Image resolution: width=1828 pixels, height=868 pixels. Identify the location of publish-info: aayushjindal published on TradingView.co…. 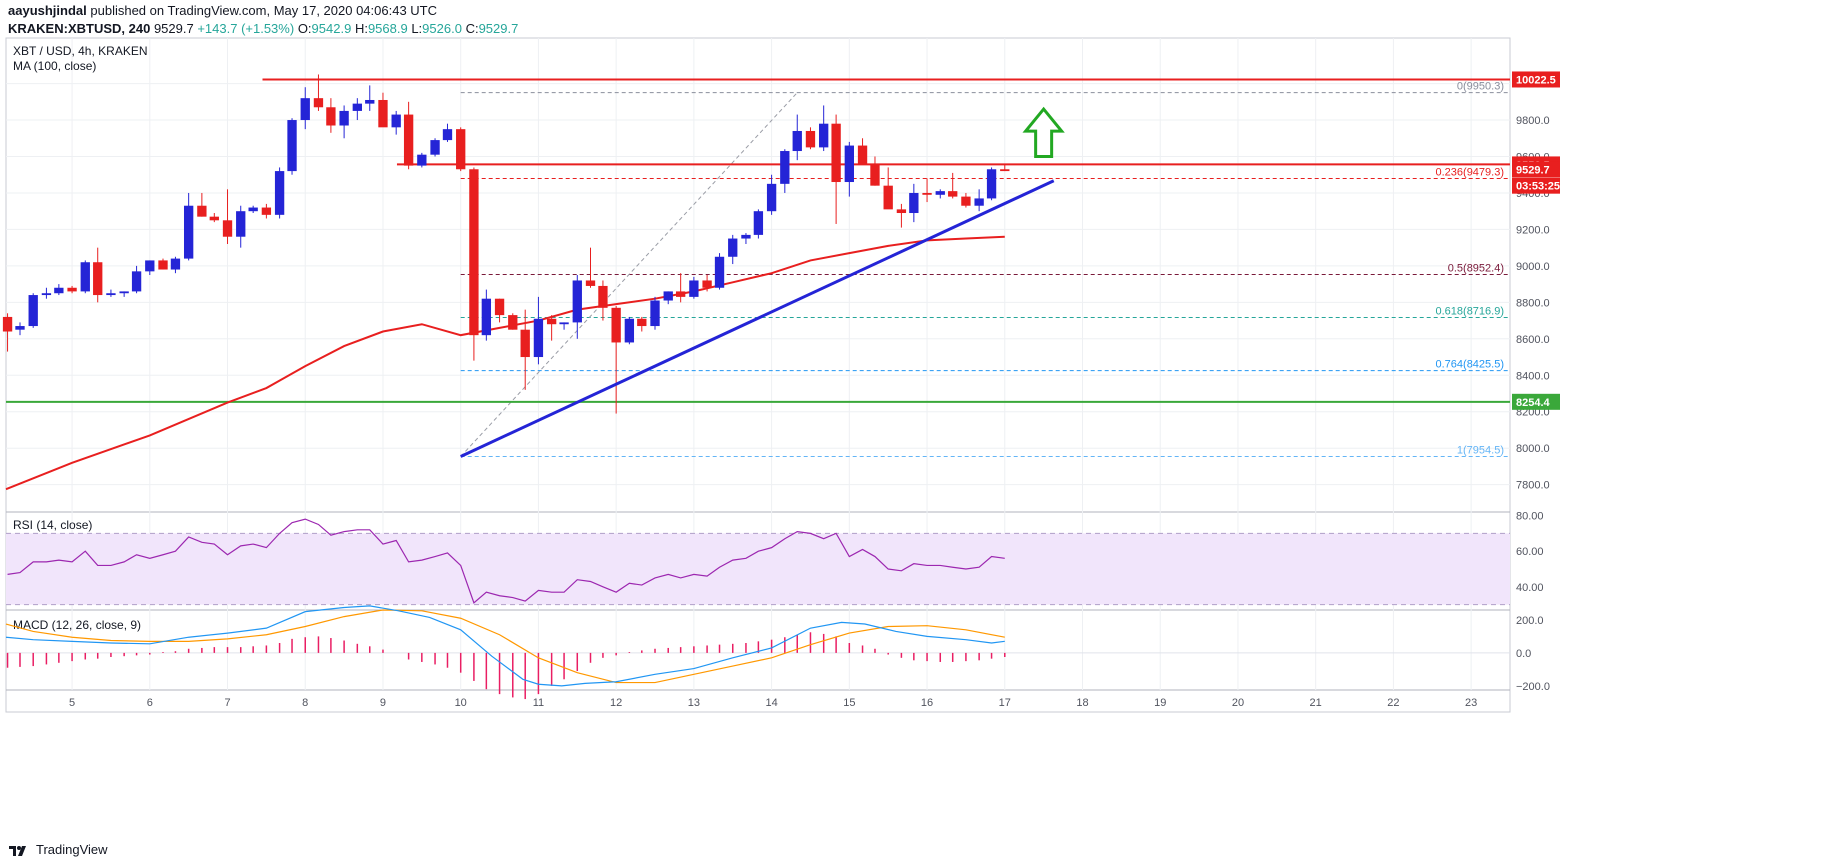
(222, 11).